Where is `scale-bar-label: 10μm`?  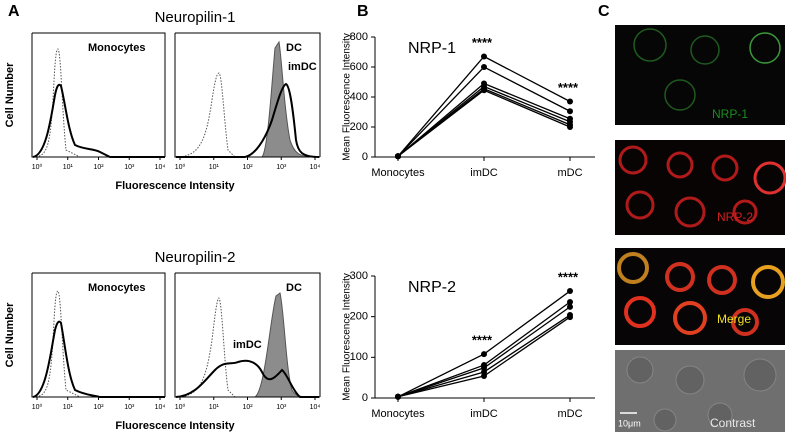
scale-bar-label: 10μm is located at coordinates (629, 423).